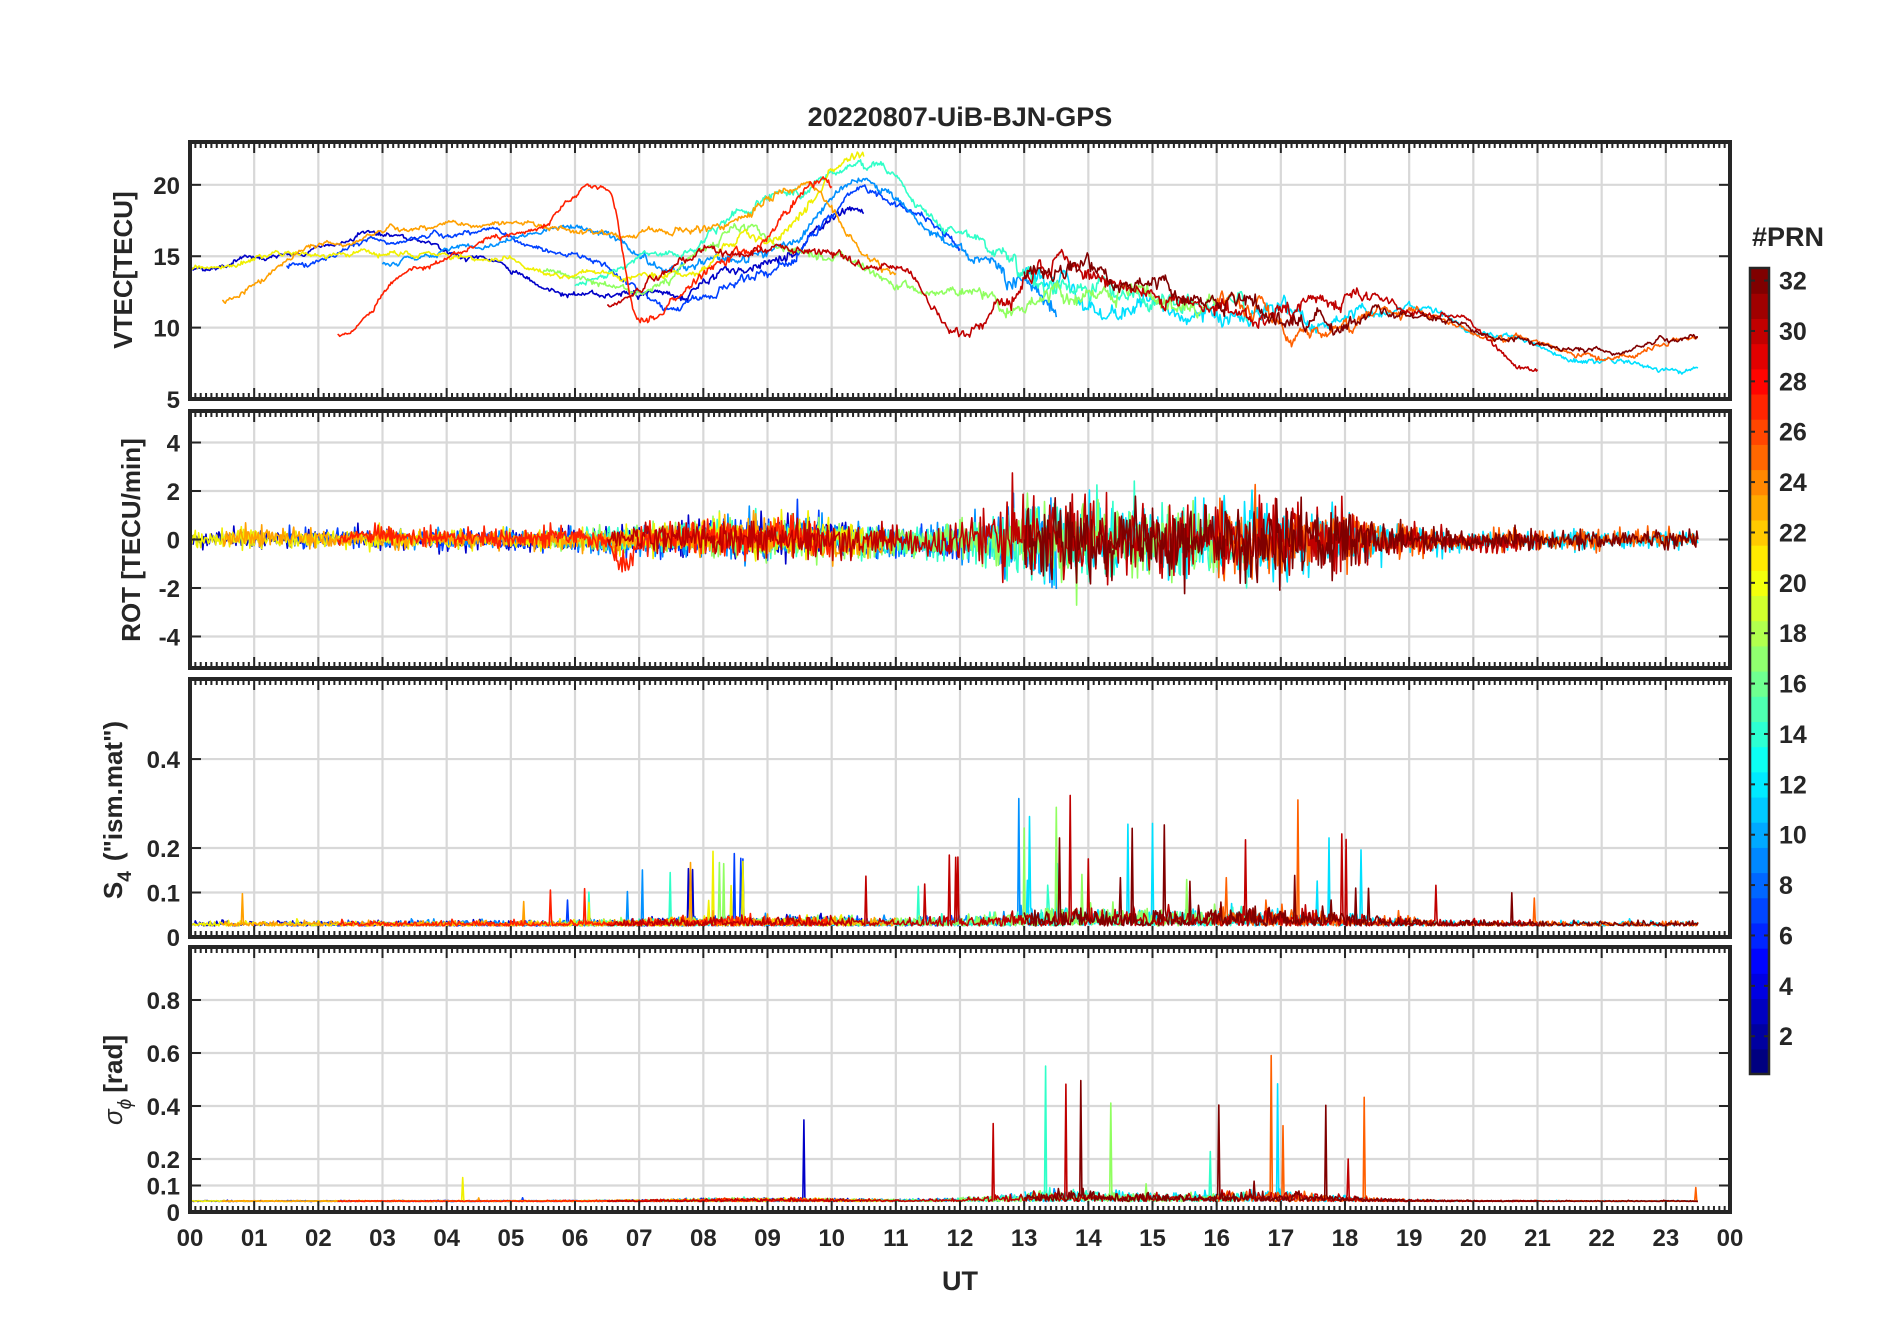  Describe the element at coordinates (1788, 237) in the screenshot. I see `colorbar-title: #PRN` at that location.